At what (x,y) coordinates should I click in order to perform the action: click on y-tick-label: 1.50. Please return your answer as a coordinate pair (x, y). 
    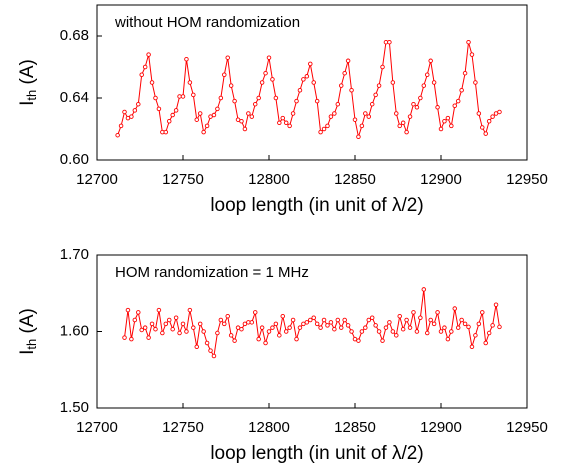
    Looking at the image, I should click on (74, 407).